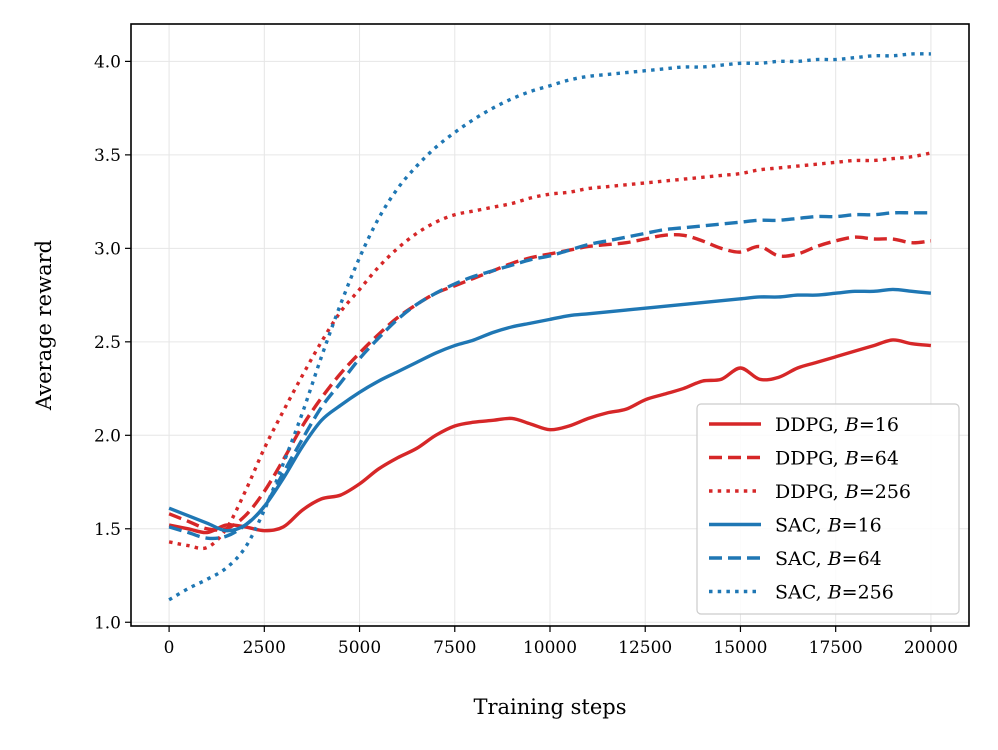 This screenshot has height=750, width=998. What do you see at coordinates (107, 436) in the screenshot?
I see `y-tick-label: 2.0` at bounding box center [107, 436].